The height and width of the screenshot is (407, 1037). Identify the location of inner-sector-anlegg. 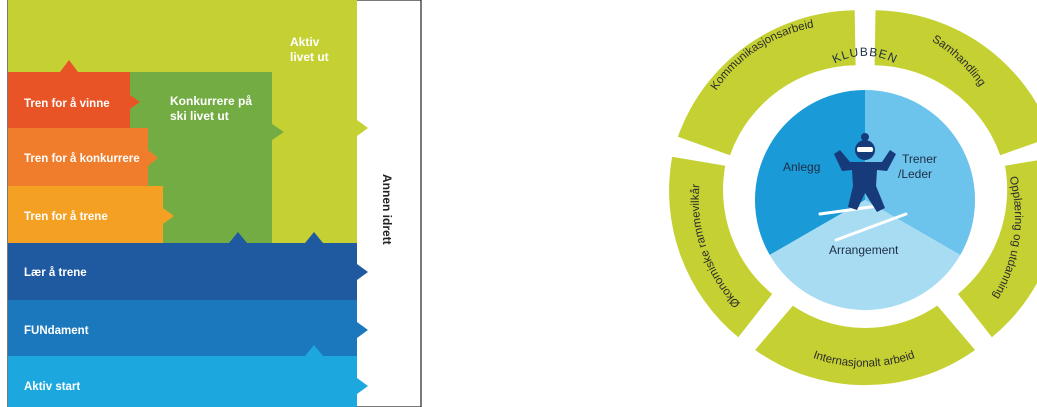
(809, 172).